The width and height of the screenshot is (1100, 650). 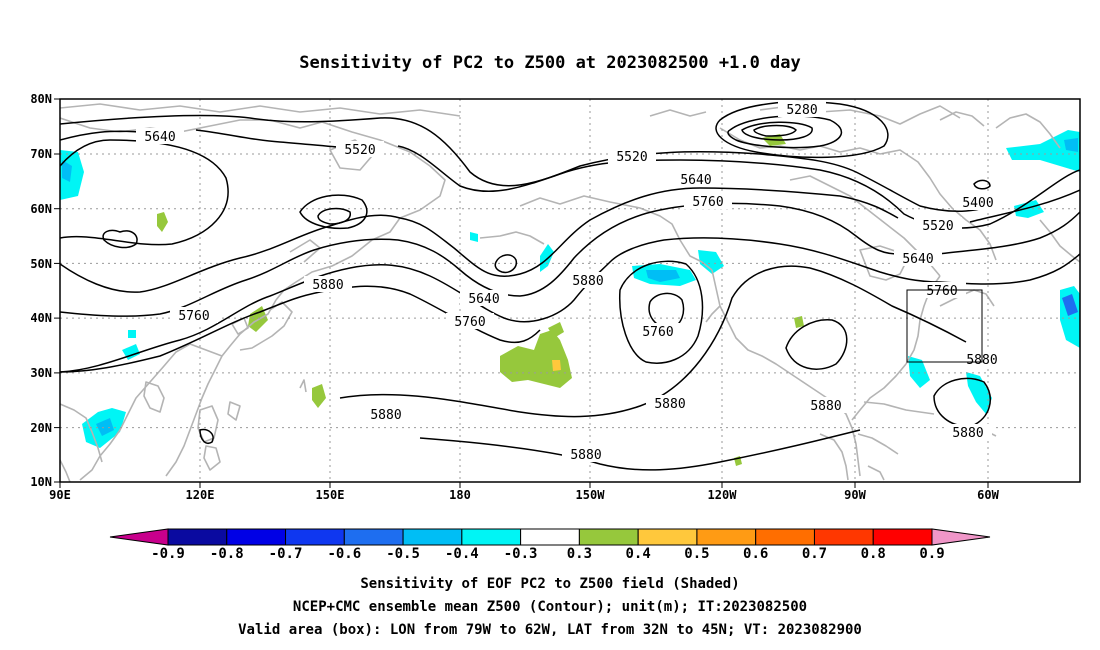 What do you see at coordinates (41, 373) in the screenshot?
I see `svg-text: 30N` at bounding box center [41, 373].